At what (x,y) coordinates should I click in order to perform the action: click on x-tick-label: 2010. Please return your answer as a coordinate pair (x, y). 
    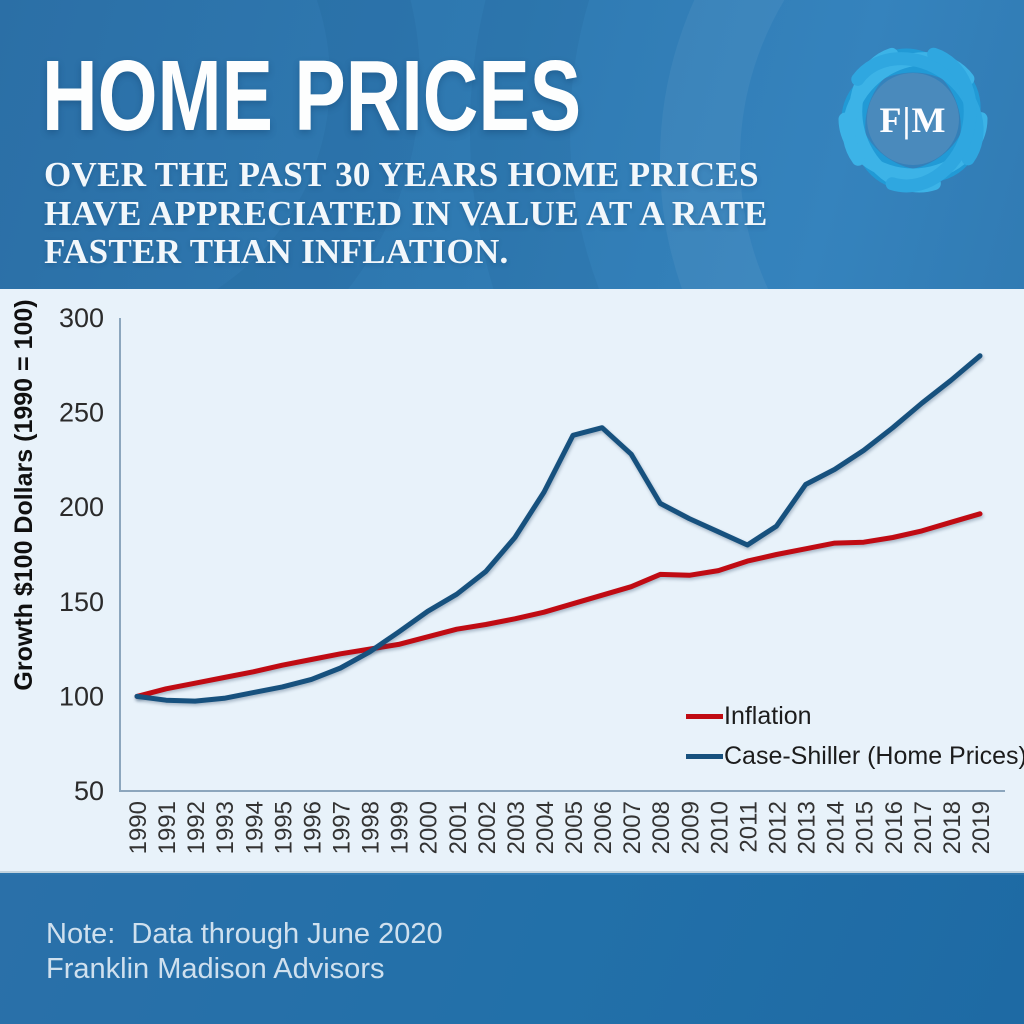
    Looking at the image, I should click on (719, 827).